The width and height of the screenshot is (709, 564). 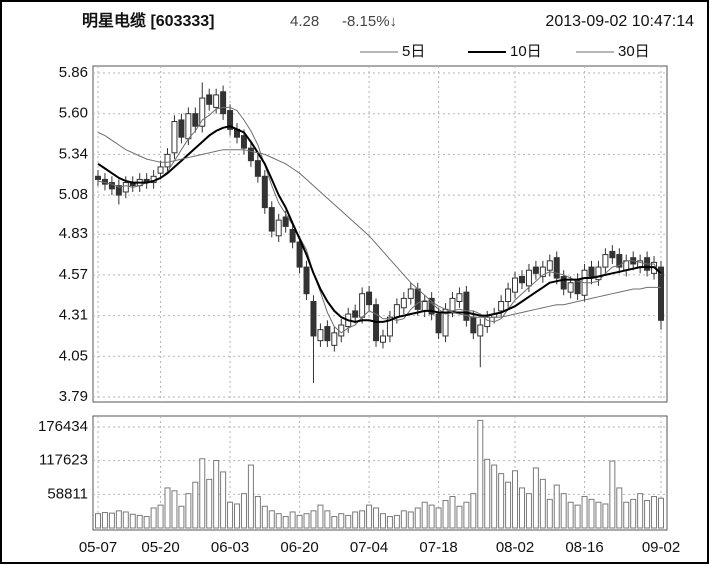 What do you see at coordinates (73, 274) in the screenshot?
I see `y-tick-label: 4.57` at bounding box center [73, 274].